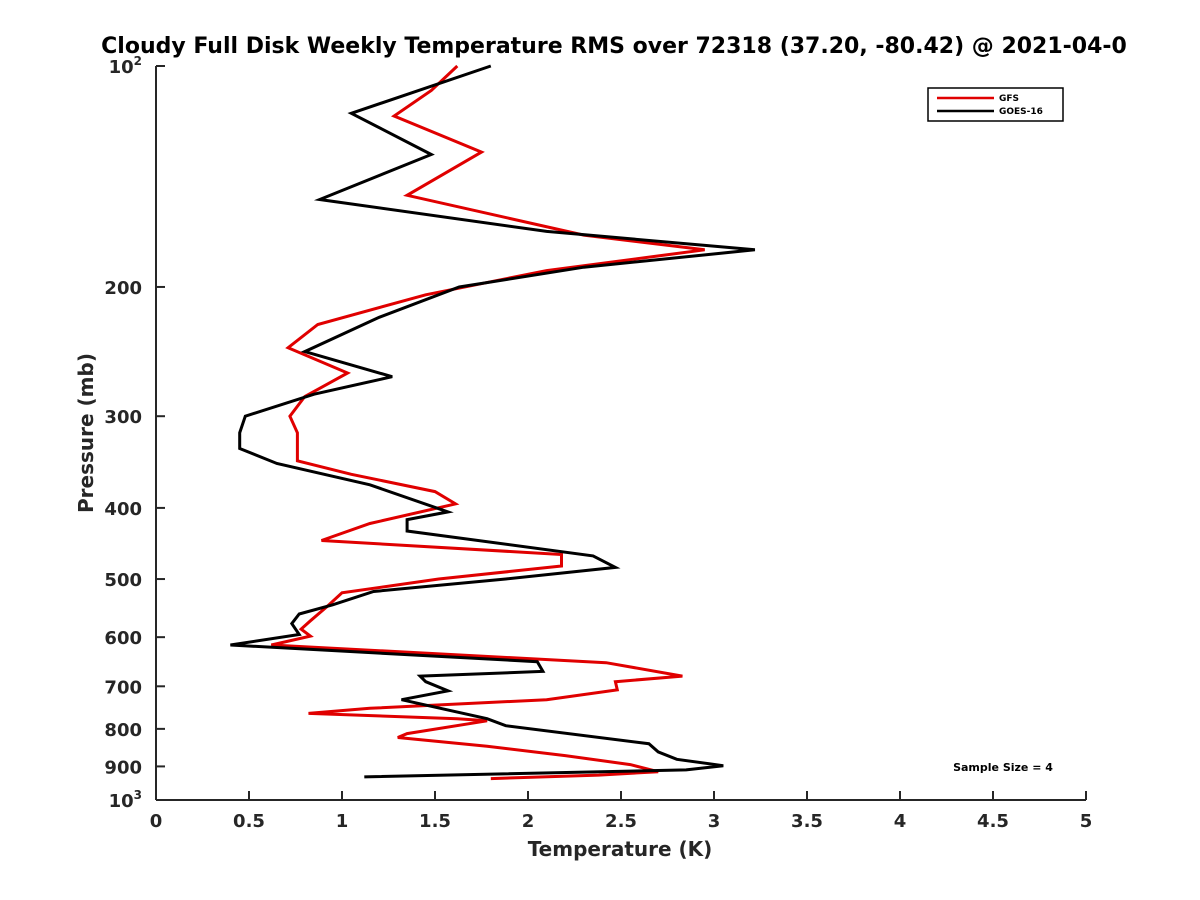 This screenshot has width=1200, height=900. Describe the element at coordinates (993, 821) in the screenshot. I see `x-tick-label: 4.5` at that location.